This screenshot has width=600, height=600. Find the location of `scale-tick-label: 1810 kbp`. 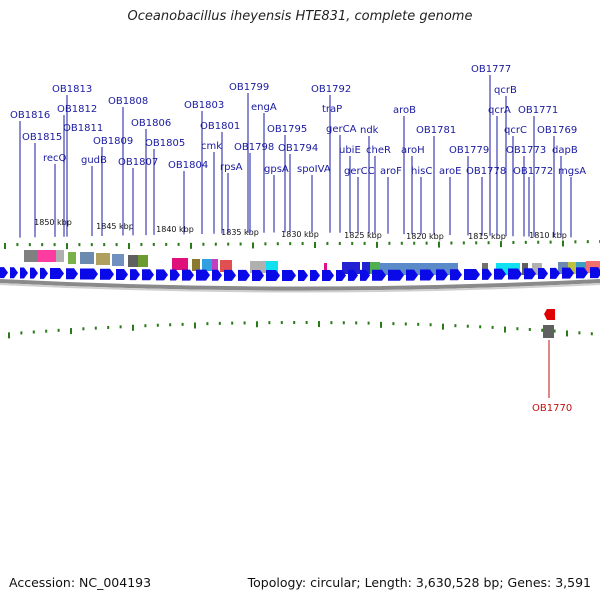

scale-tick-label: 1810 kbp is located at coordinates (548, 235).